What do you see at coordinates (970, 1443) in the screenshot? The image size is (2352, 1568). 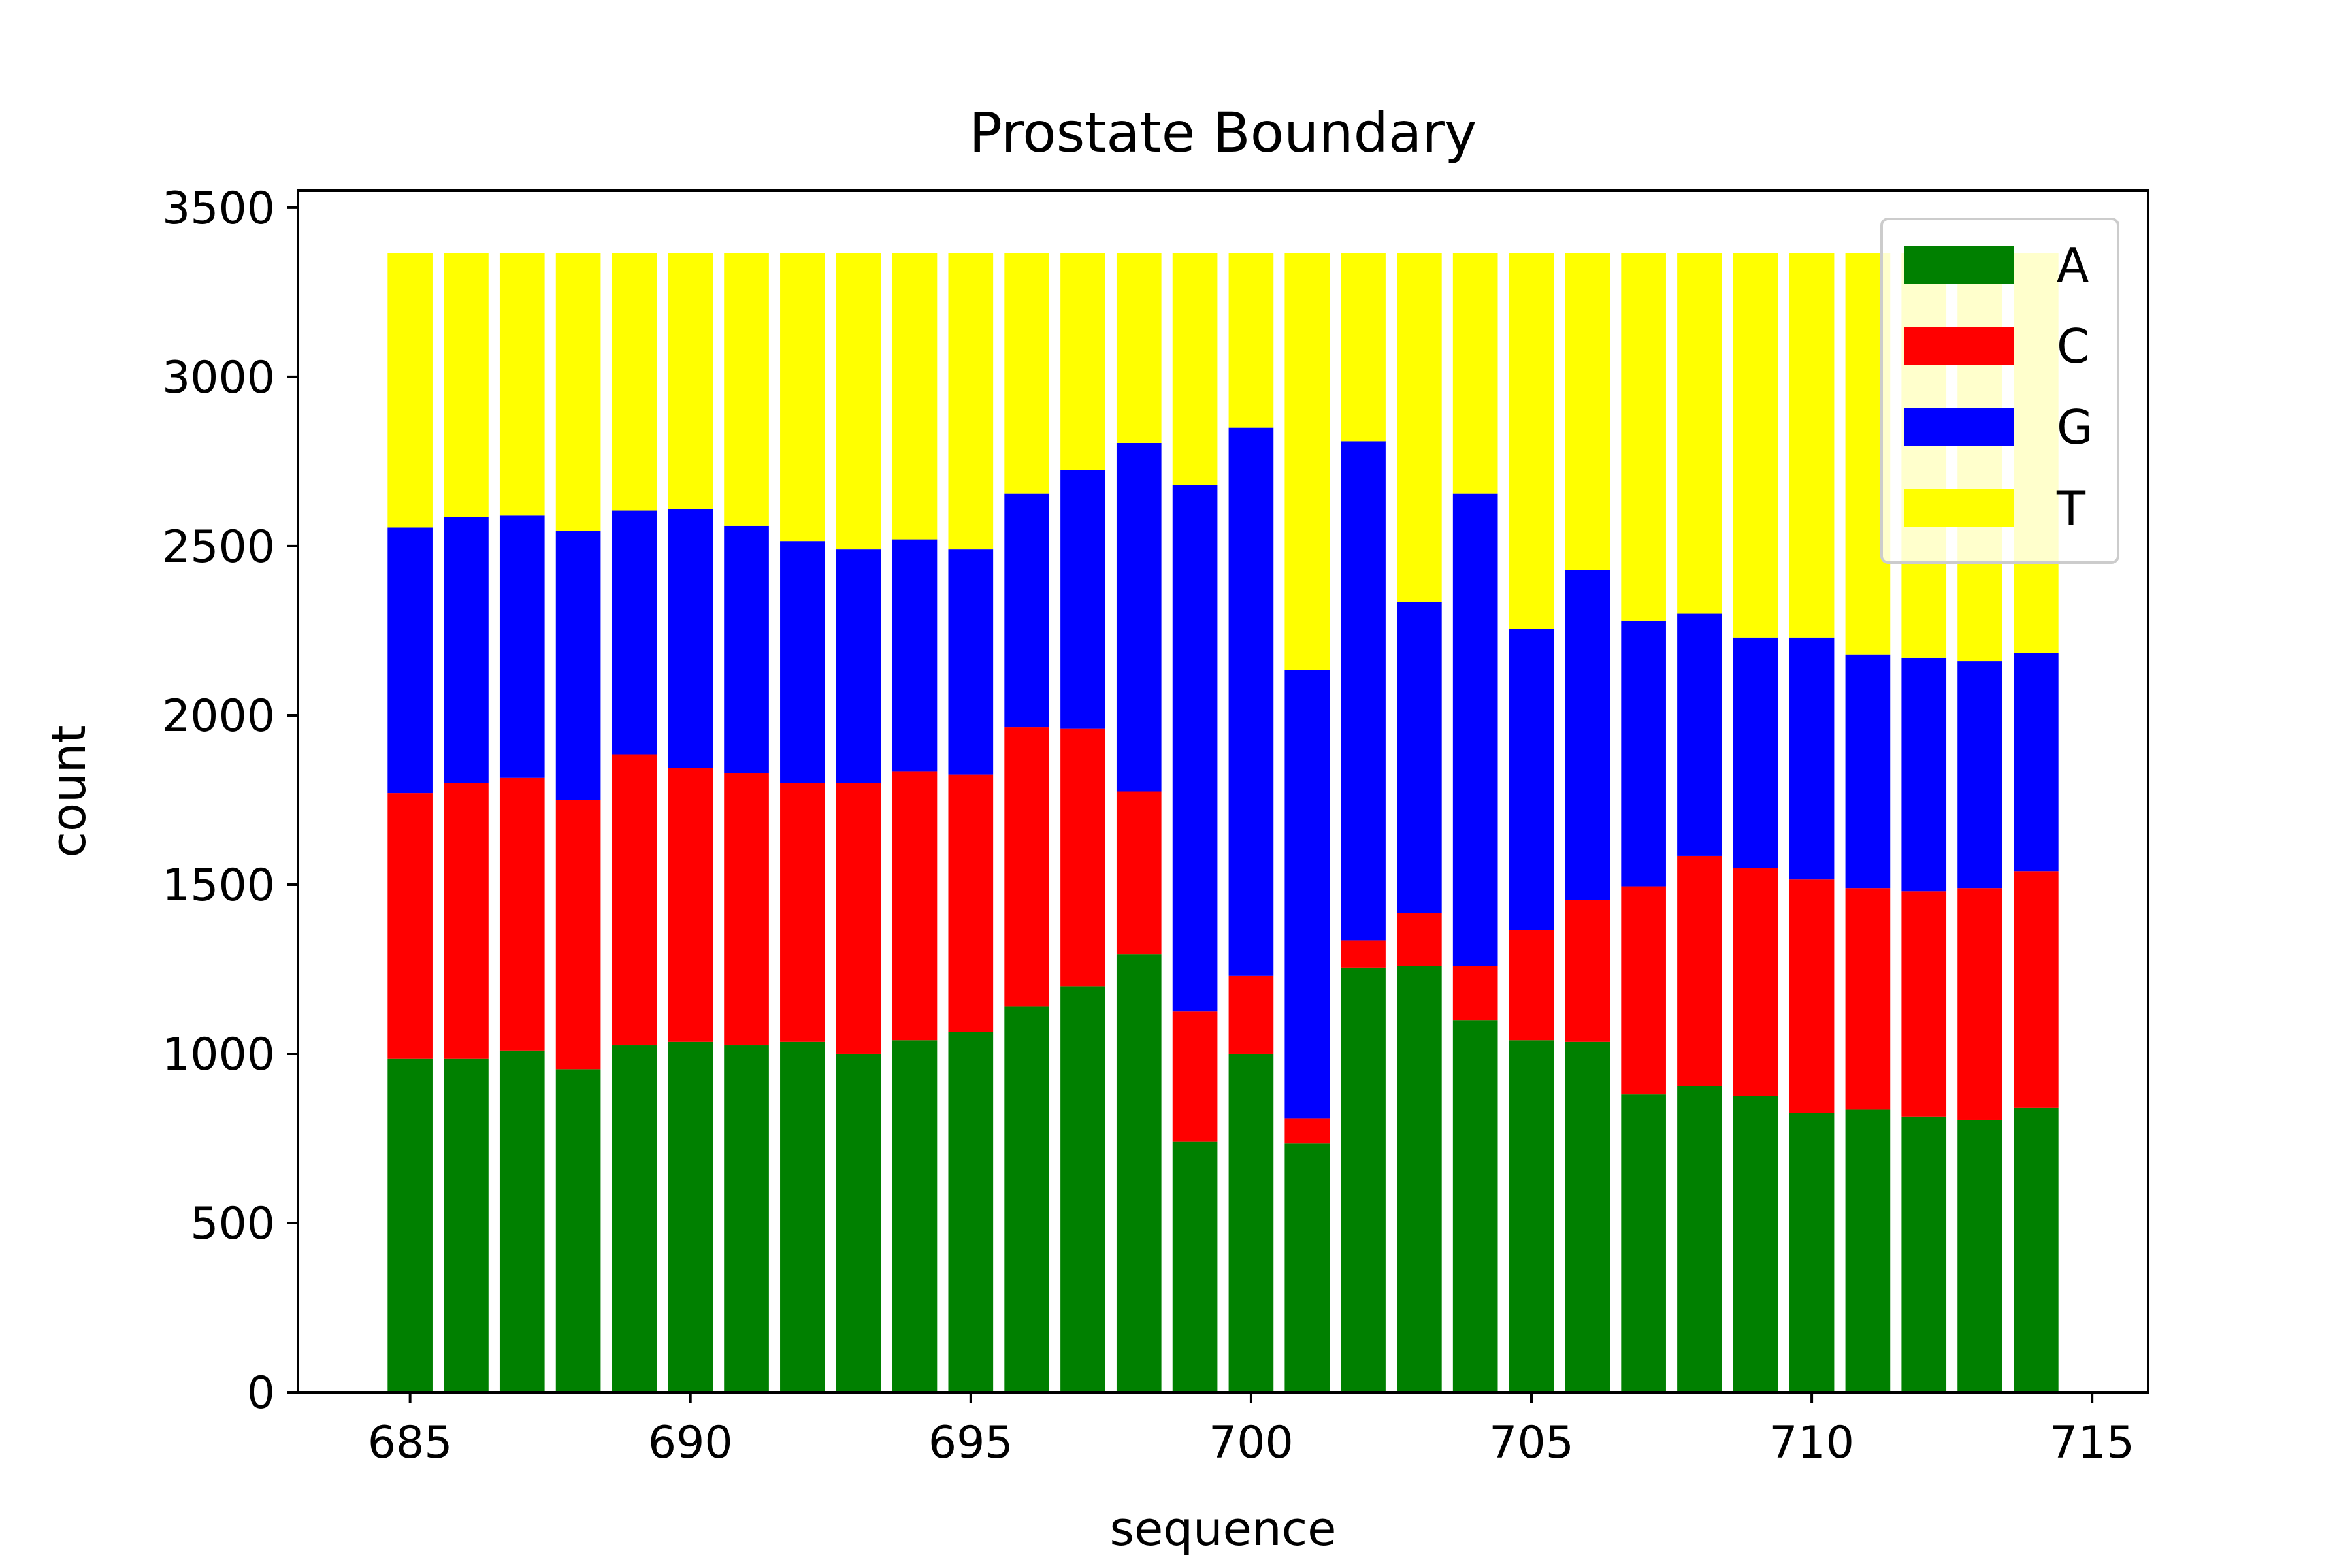 I see `x-tick-label: 695` at bounding box center [970, 1443].